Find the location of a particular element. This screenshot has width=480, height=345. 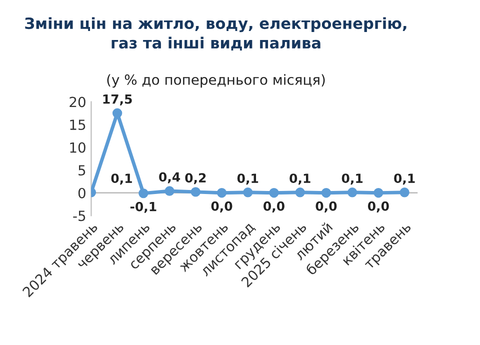

data-label: -0,1 is located at coordinates (143, 207).